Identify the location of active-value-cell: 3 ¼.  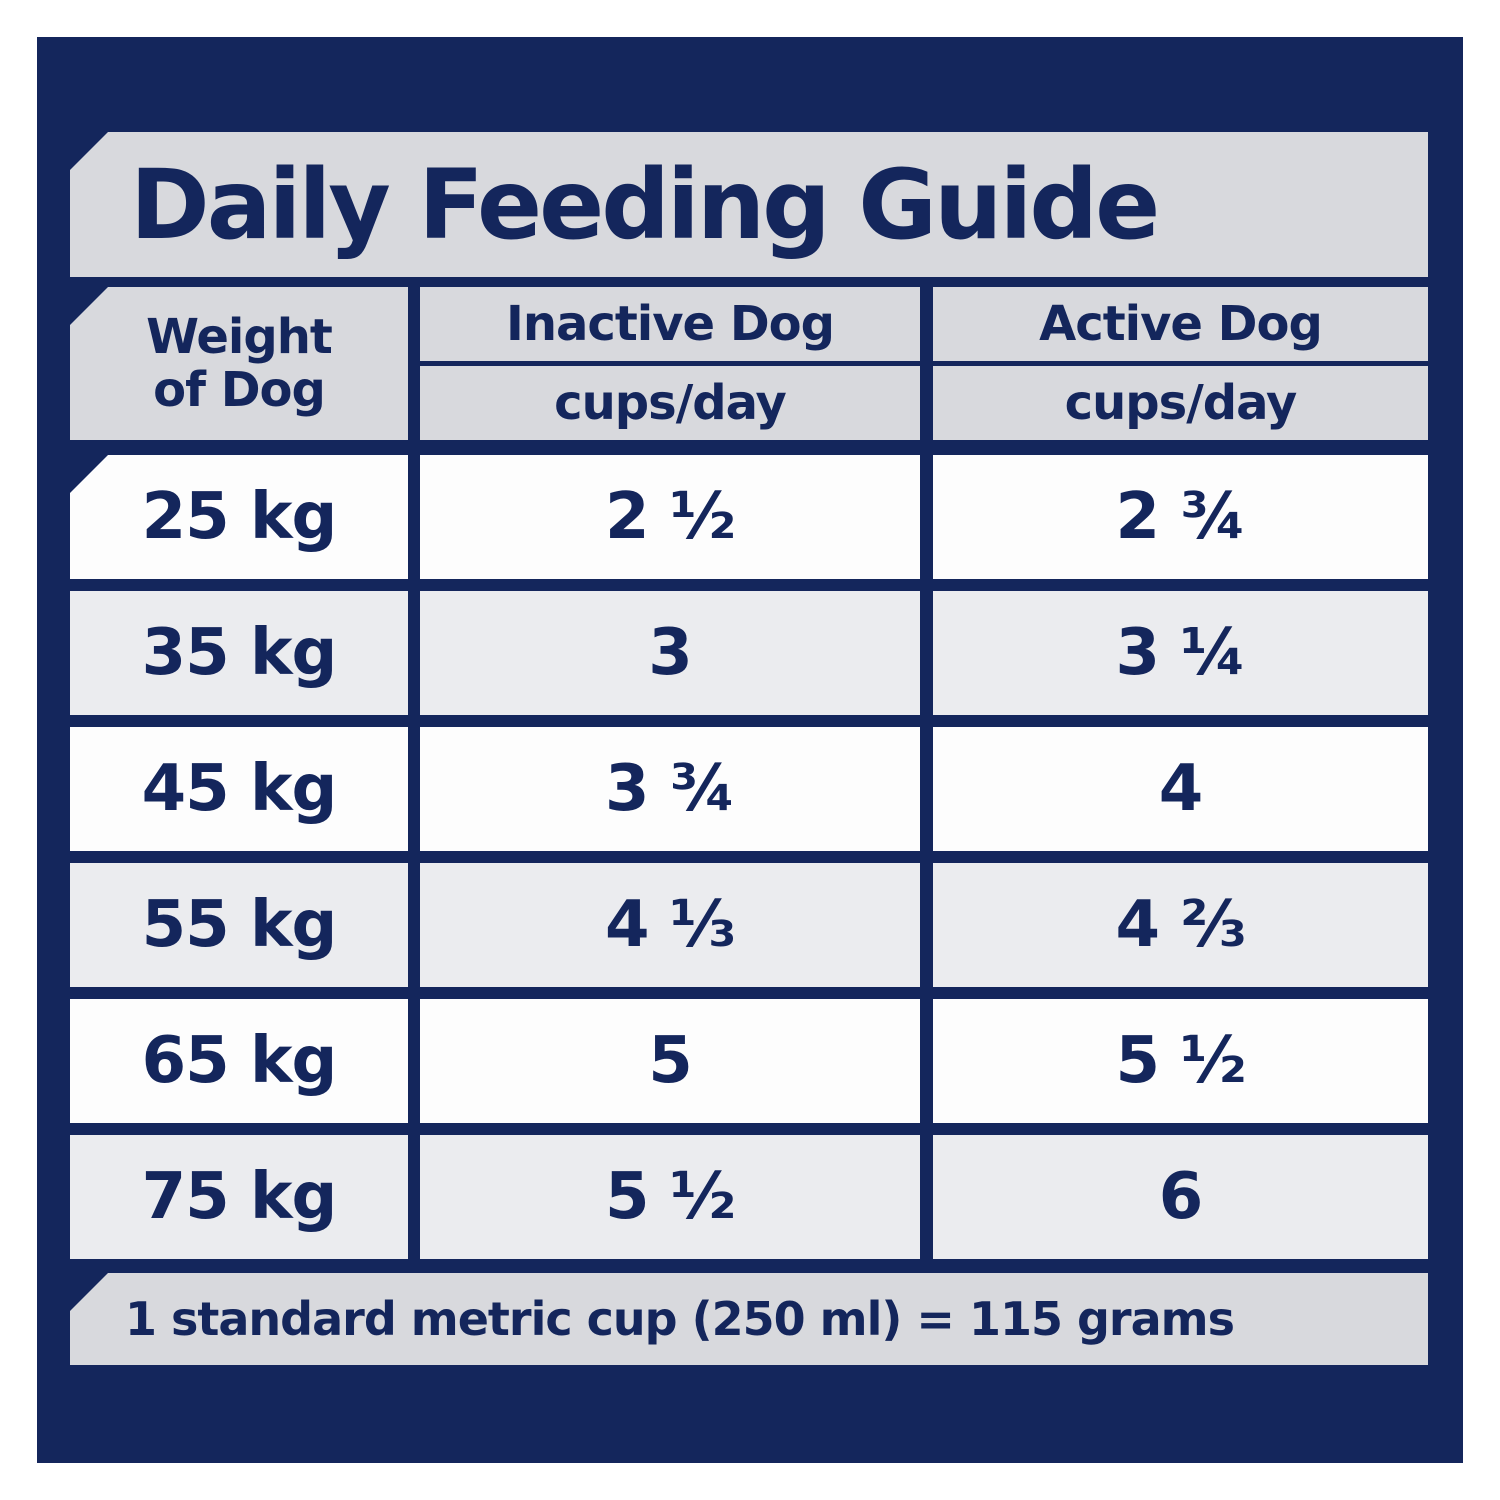
(1180, 653).